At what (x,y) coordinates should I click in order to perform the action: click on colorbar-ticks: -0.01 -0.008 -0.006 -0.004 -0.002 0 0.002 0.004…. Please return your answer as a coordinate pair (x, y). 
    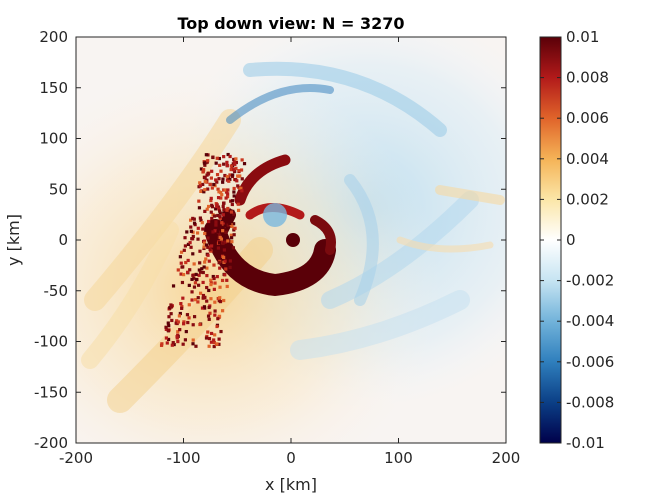
    Looking at the image, I should click on (577, 240).